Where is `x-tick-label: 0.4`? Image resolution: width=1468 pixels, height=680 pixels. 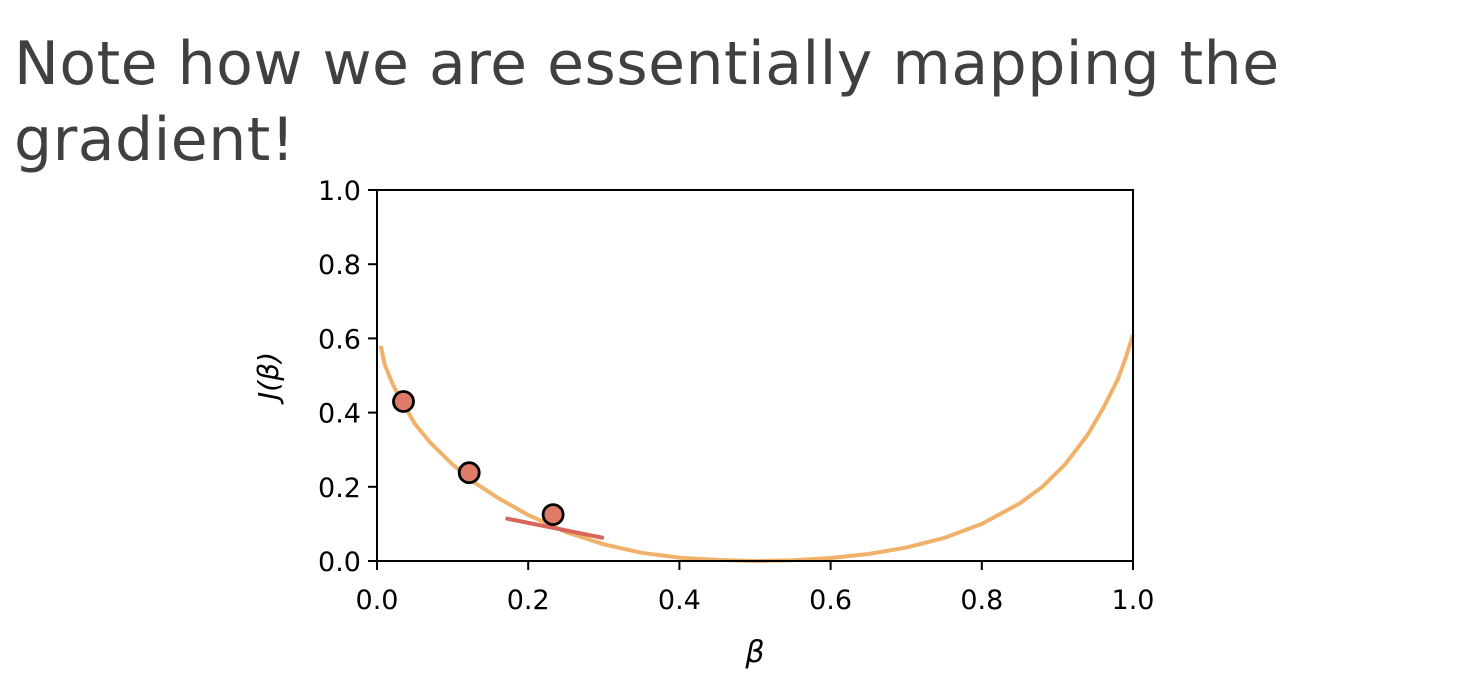 x-tick-label: 0.4 is located at coordinates (679, 600).